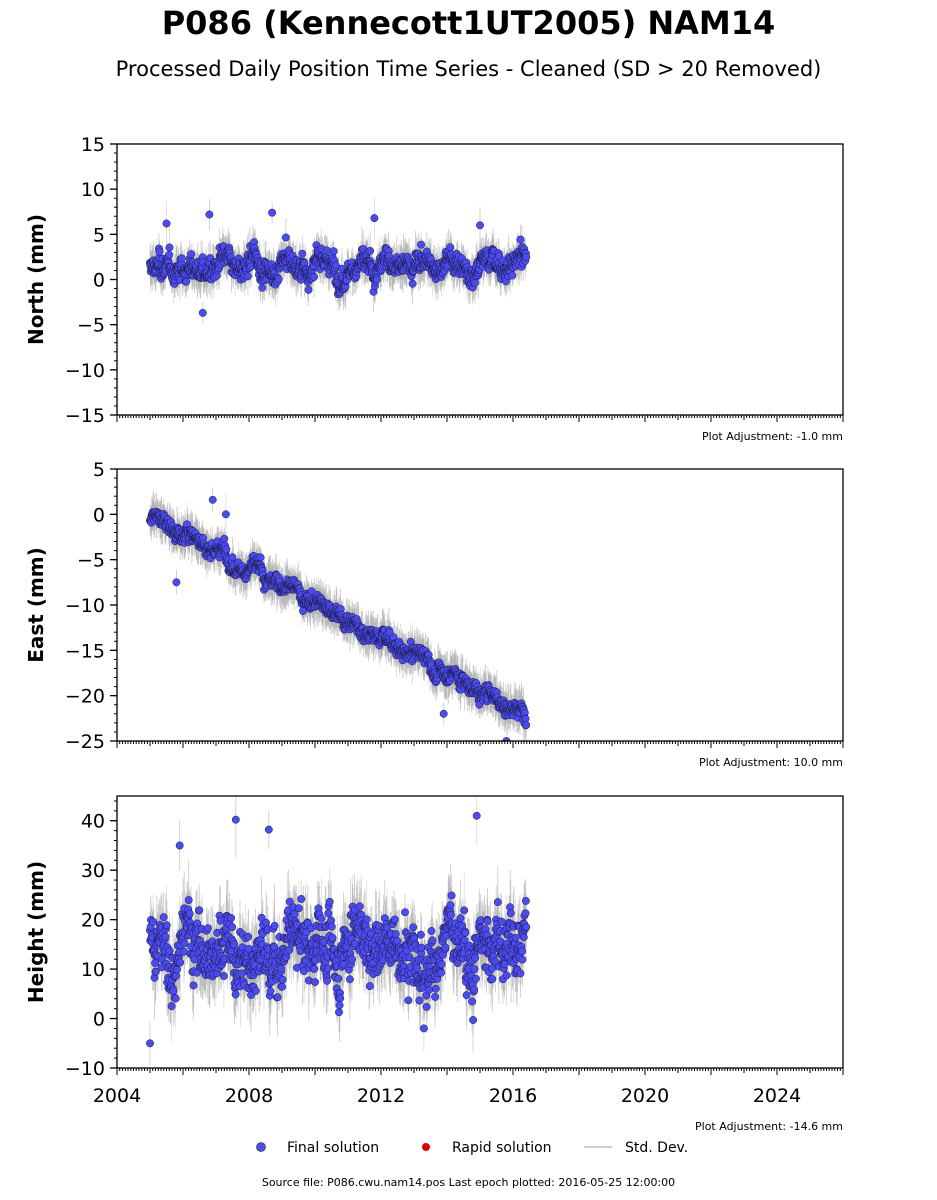  I want to click on y-tick-label: −20, so click(85, 697).